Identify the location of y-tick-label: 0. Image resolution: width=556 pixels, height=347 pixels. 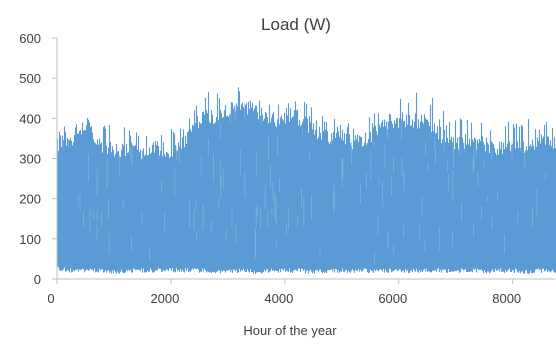
(37, 279).